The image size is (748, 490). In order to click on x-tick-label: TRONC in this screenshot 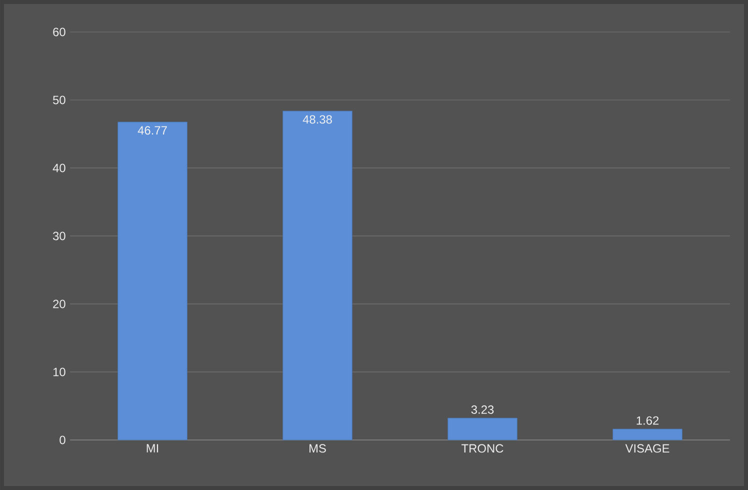, I will do `click(483, 448)`.